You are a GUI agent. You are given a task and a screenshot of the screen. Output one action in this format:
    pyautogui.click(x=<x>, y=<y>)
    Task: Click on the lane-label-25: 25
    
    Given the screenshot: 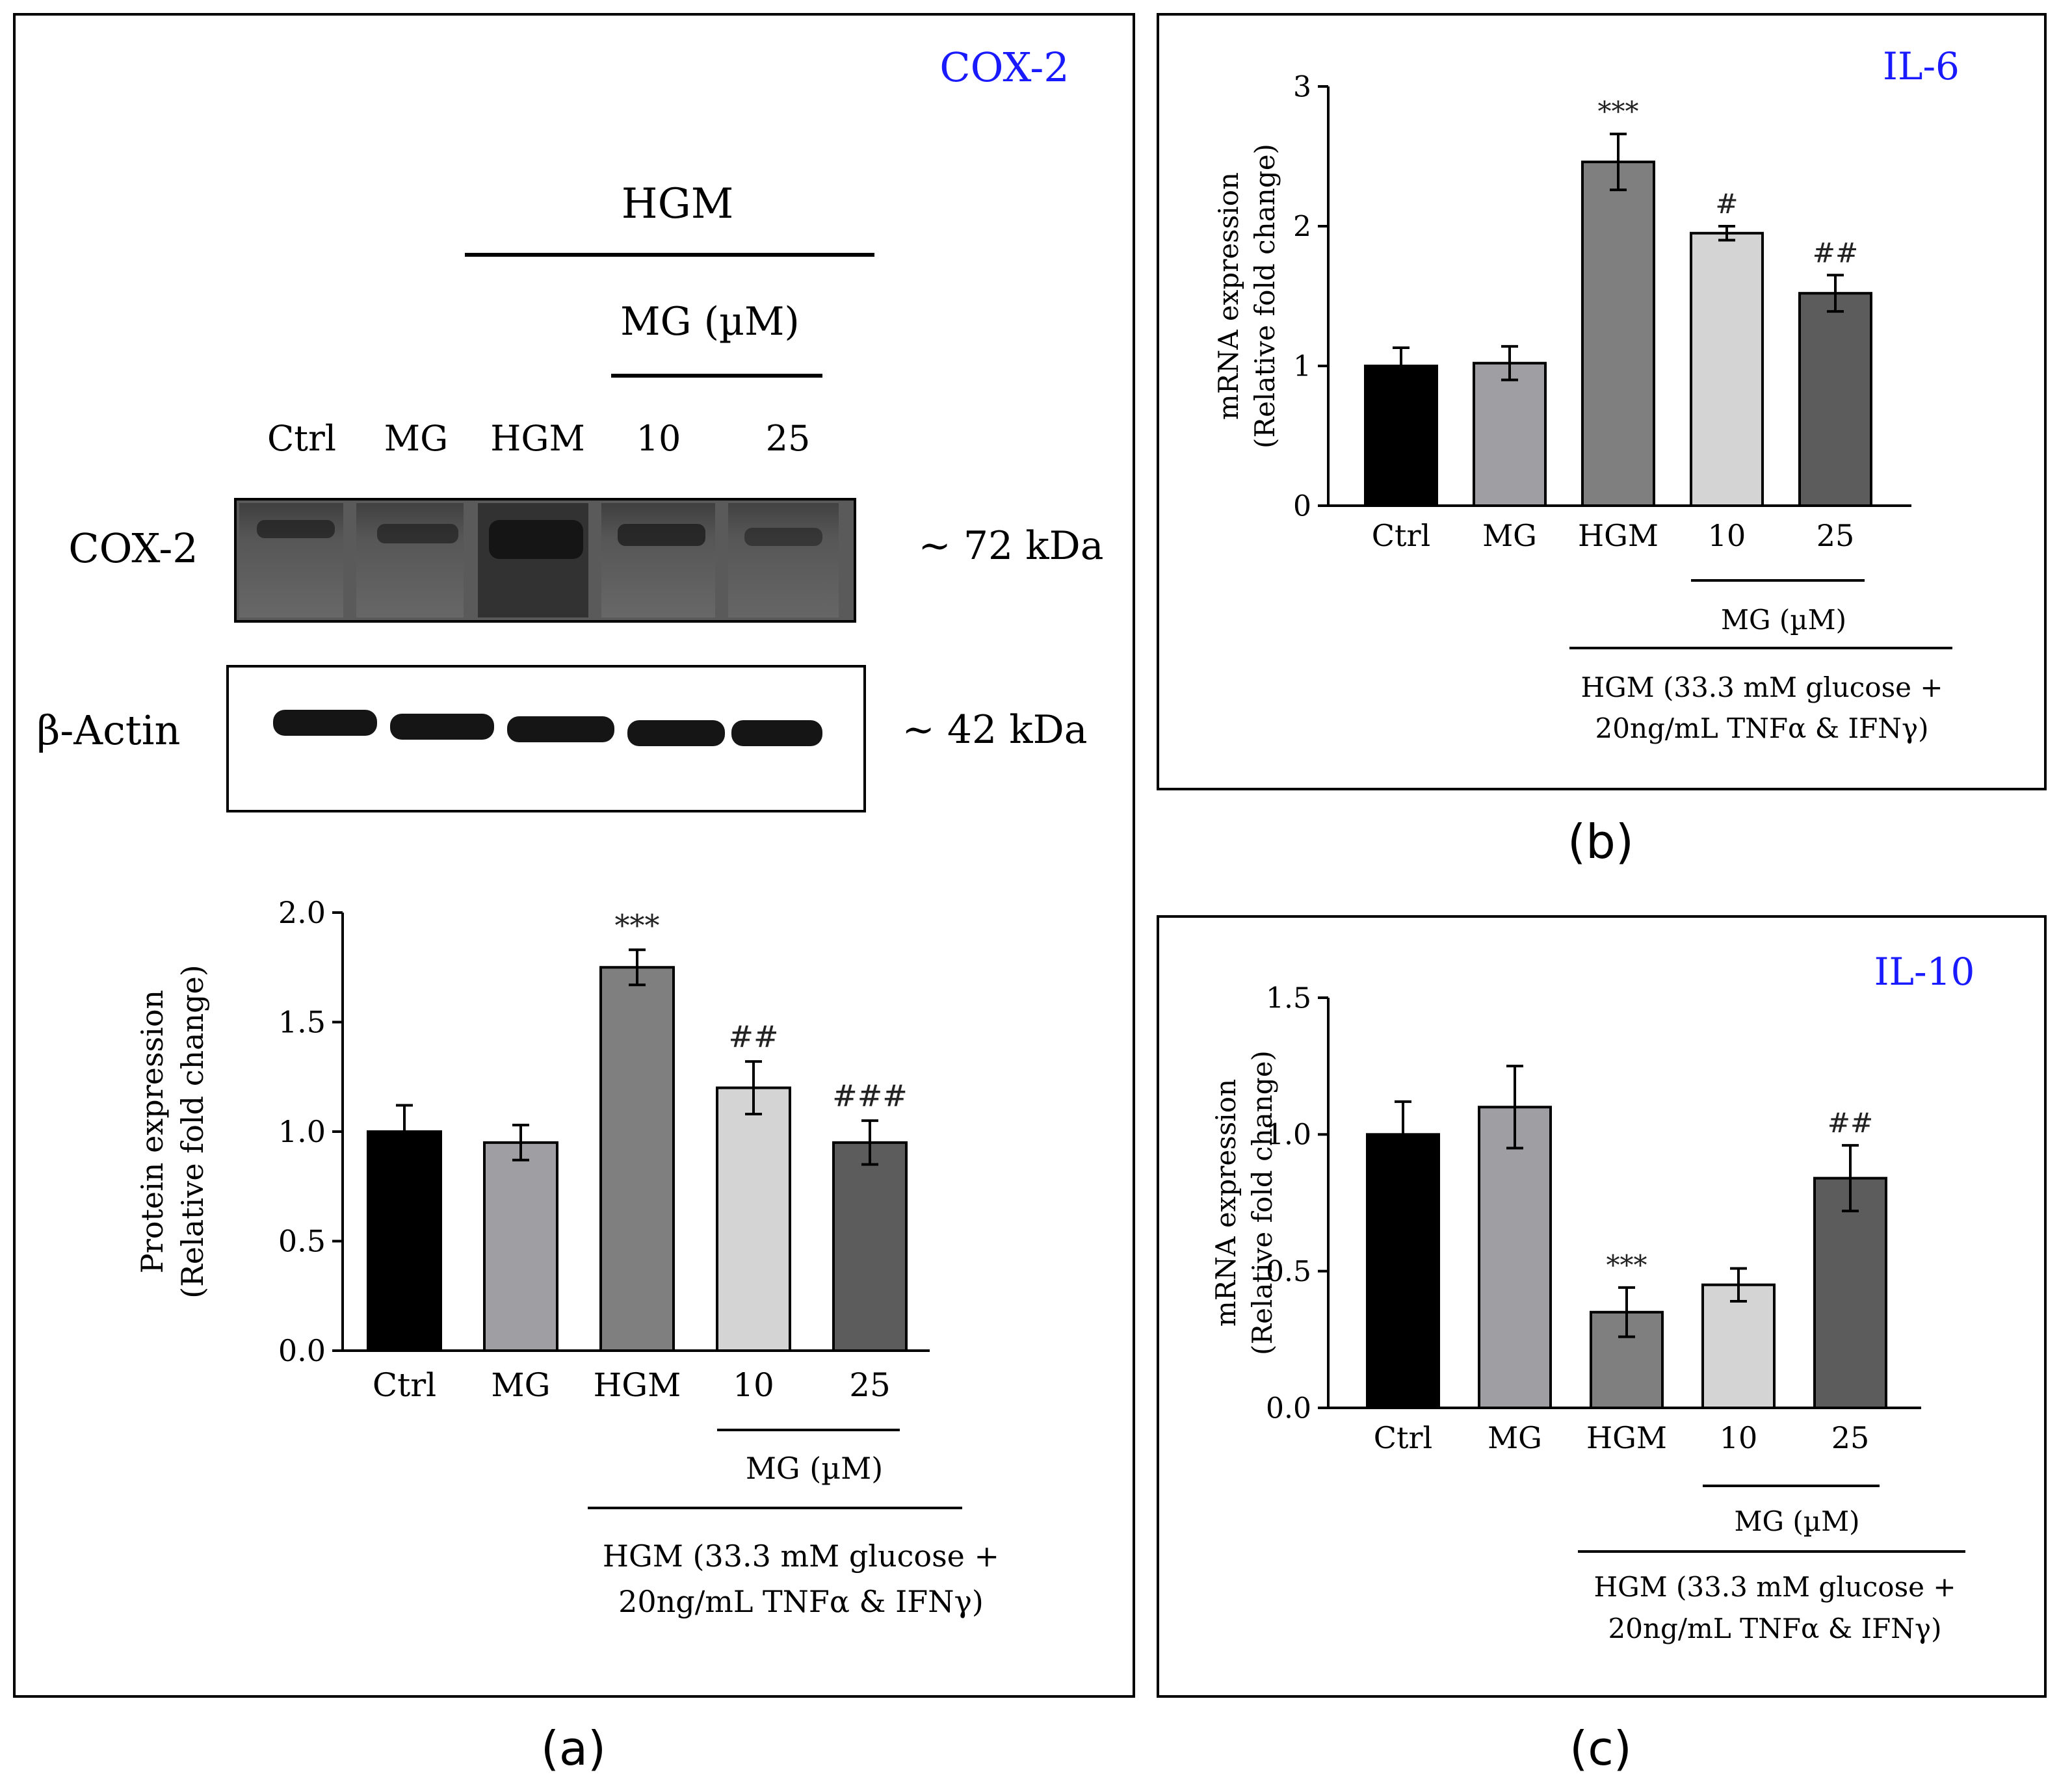 What is the action you would take?
    pyautogui.click(x=788, y=438)
    